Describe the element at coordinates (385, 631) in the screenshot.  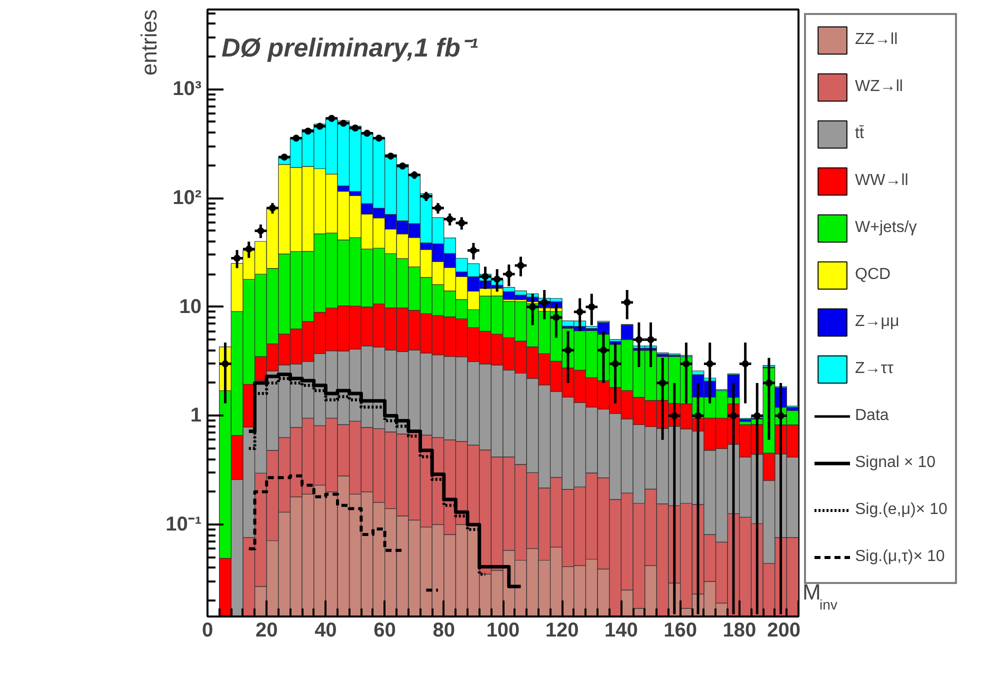
I see `x-tick-label: 60` at that location.